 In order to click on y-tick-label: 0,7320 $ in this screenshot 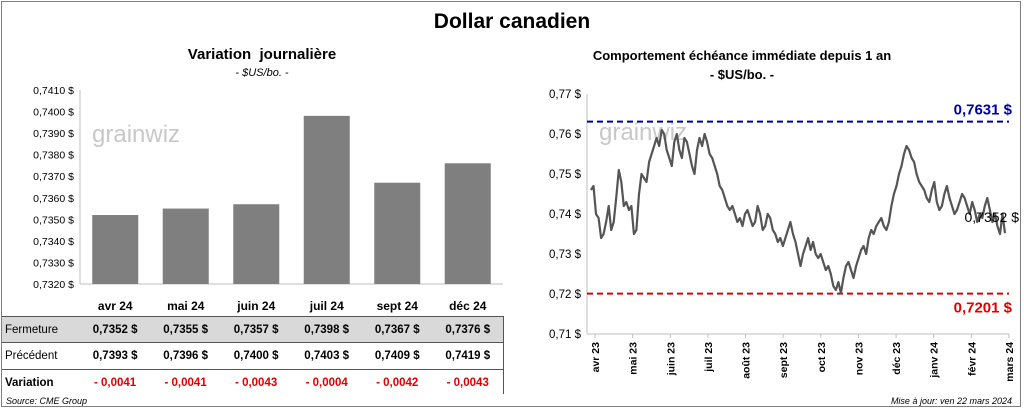, I will do `click(53, 285)`.